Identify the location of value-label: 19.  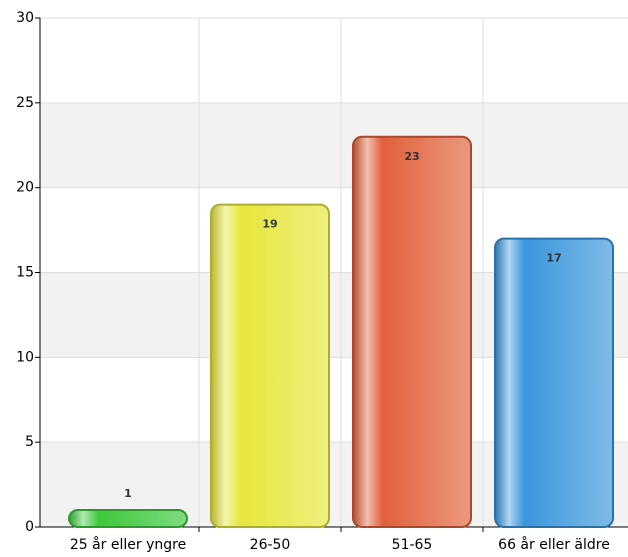
(269, 224).